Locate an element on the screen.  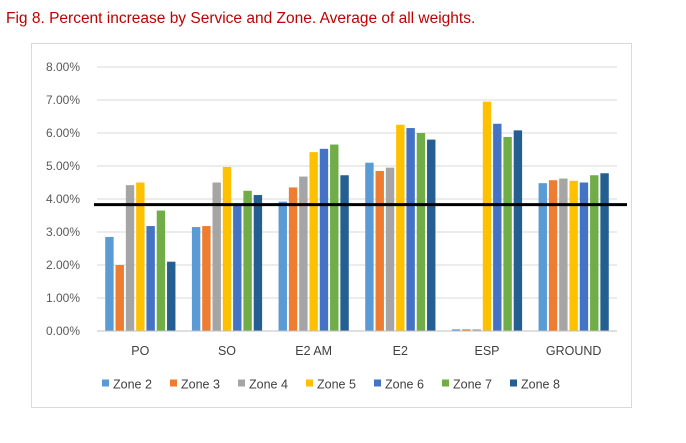
legend-label: Zone 4 is located at coordinates (268, 385).